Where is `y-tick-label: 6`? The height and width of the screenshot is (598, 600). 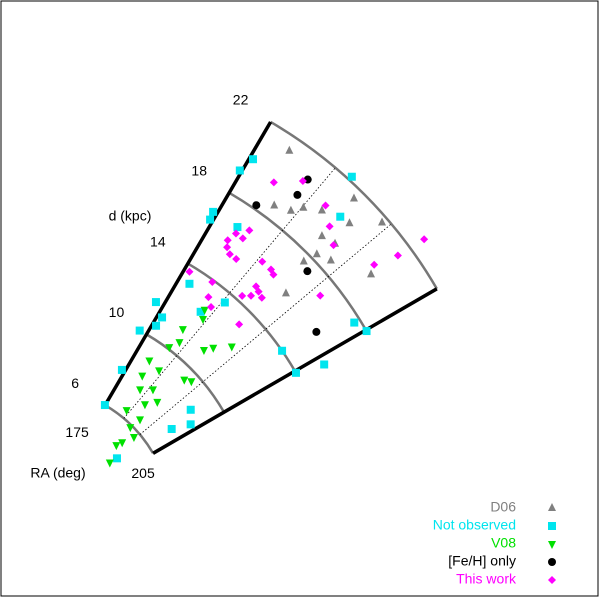 y-tick-label: 6 is located at coordinates (75, 383).